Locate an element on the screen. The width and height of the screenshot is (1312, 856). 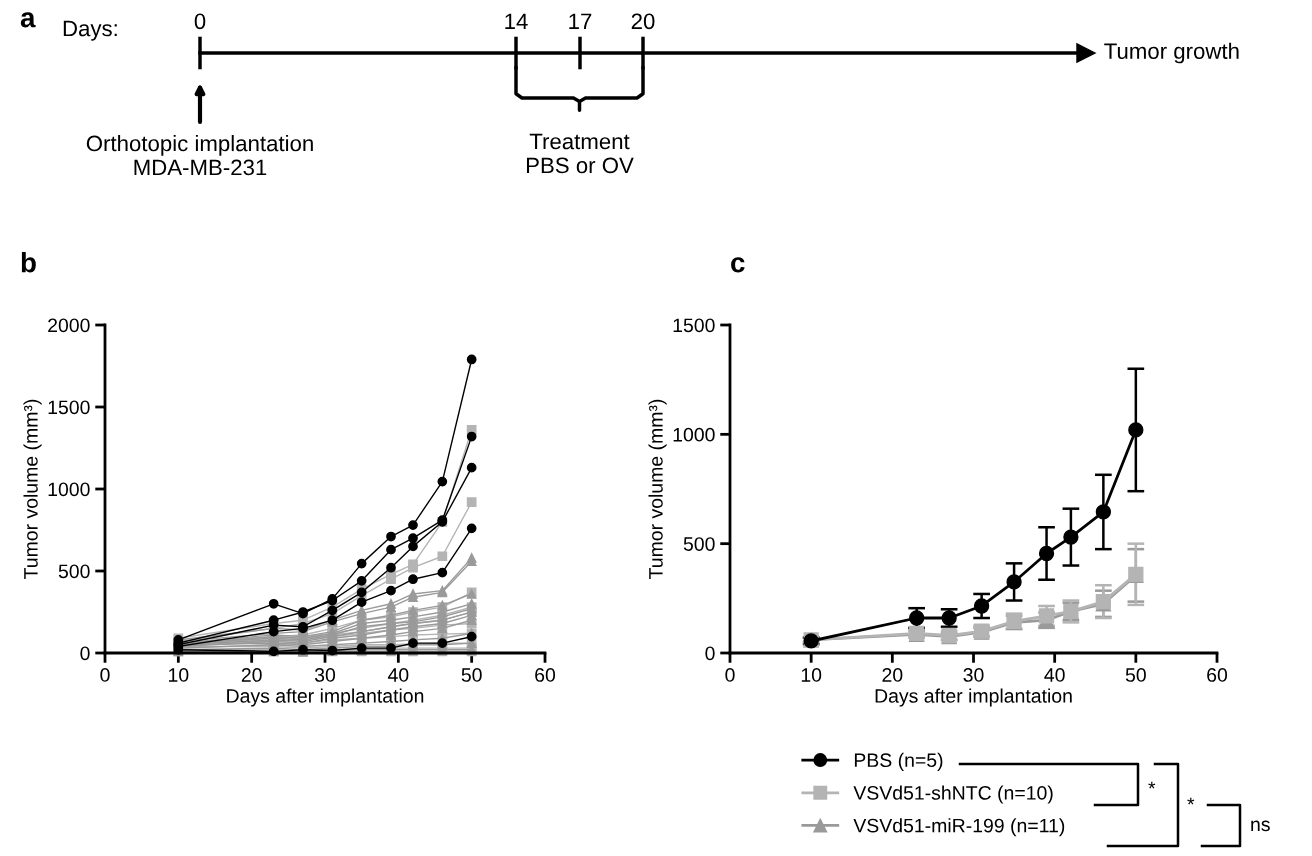
chart-title: b is located at coordinates (28, 262).